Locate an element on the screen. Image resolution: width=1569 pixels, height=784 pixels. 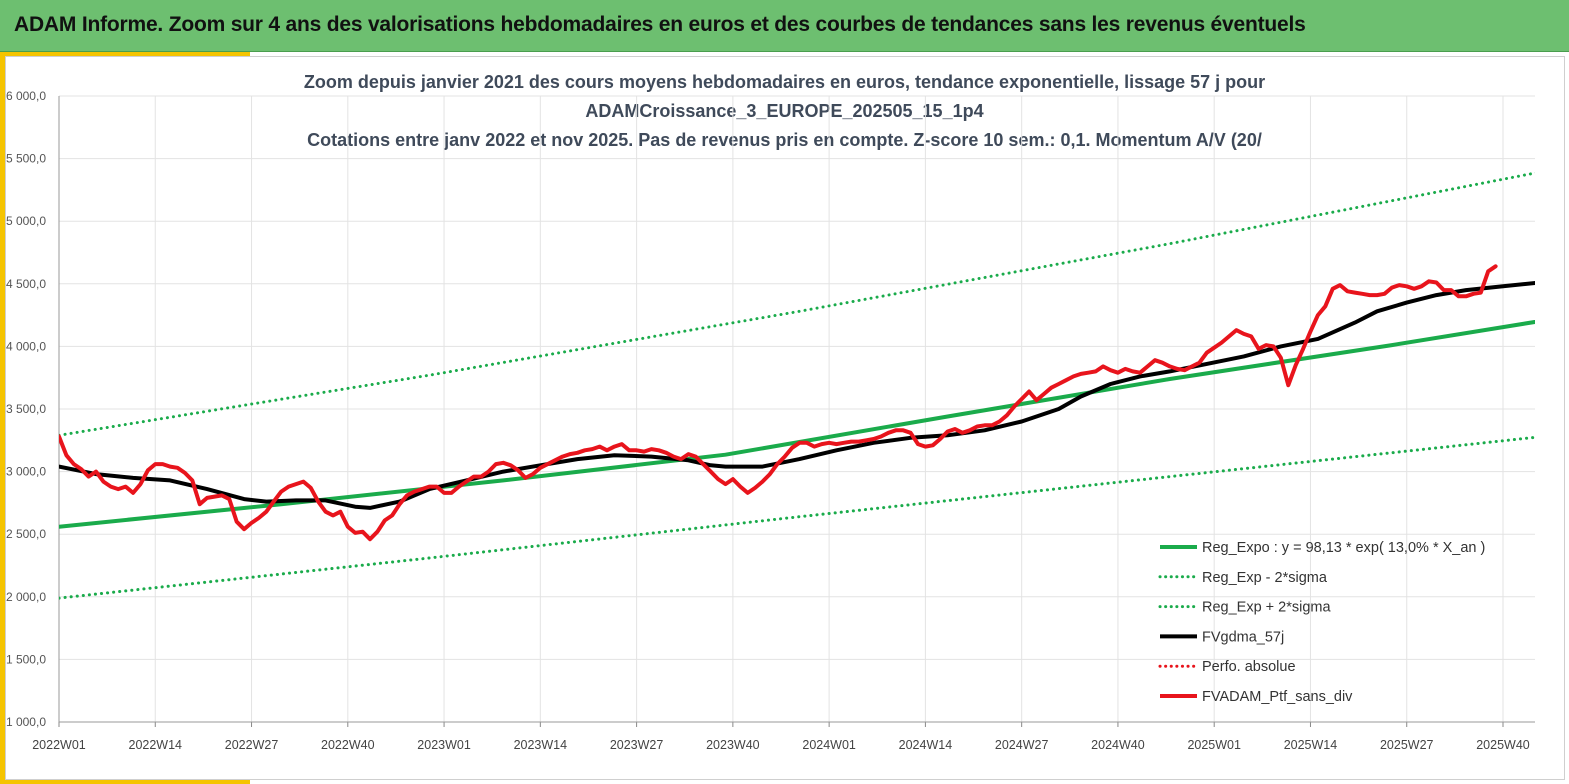
legend-item-reg-exp-minus-2sigma: Reg_Exp - 2*sigma is located at coordinates (1243, 578).